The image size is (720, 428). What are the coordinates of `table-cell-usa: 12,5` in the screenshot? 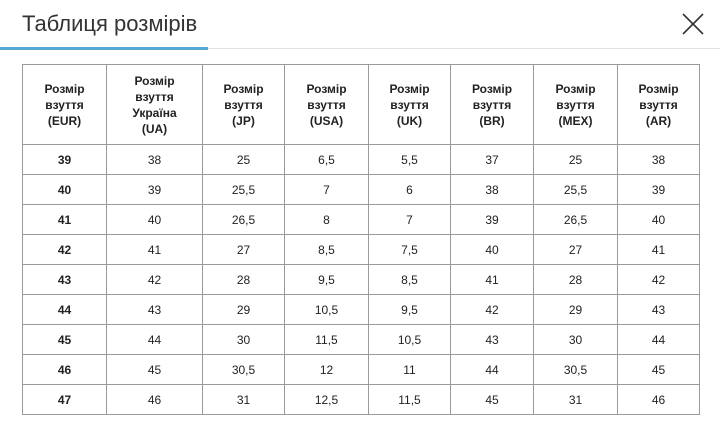 It's located at (326, 399).